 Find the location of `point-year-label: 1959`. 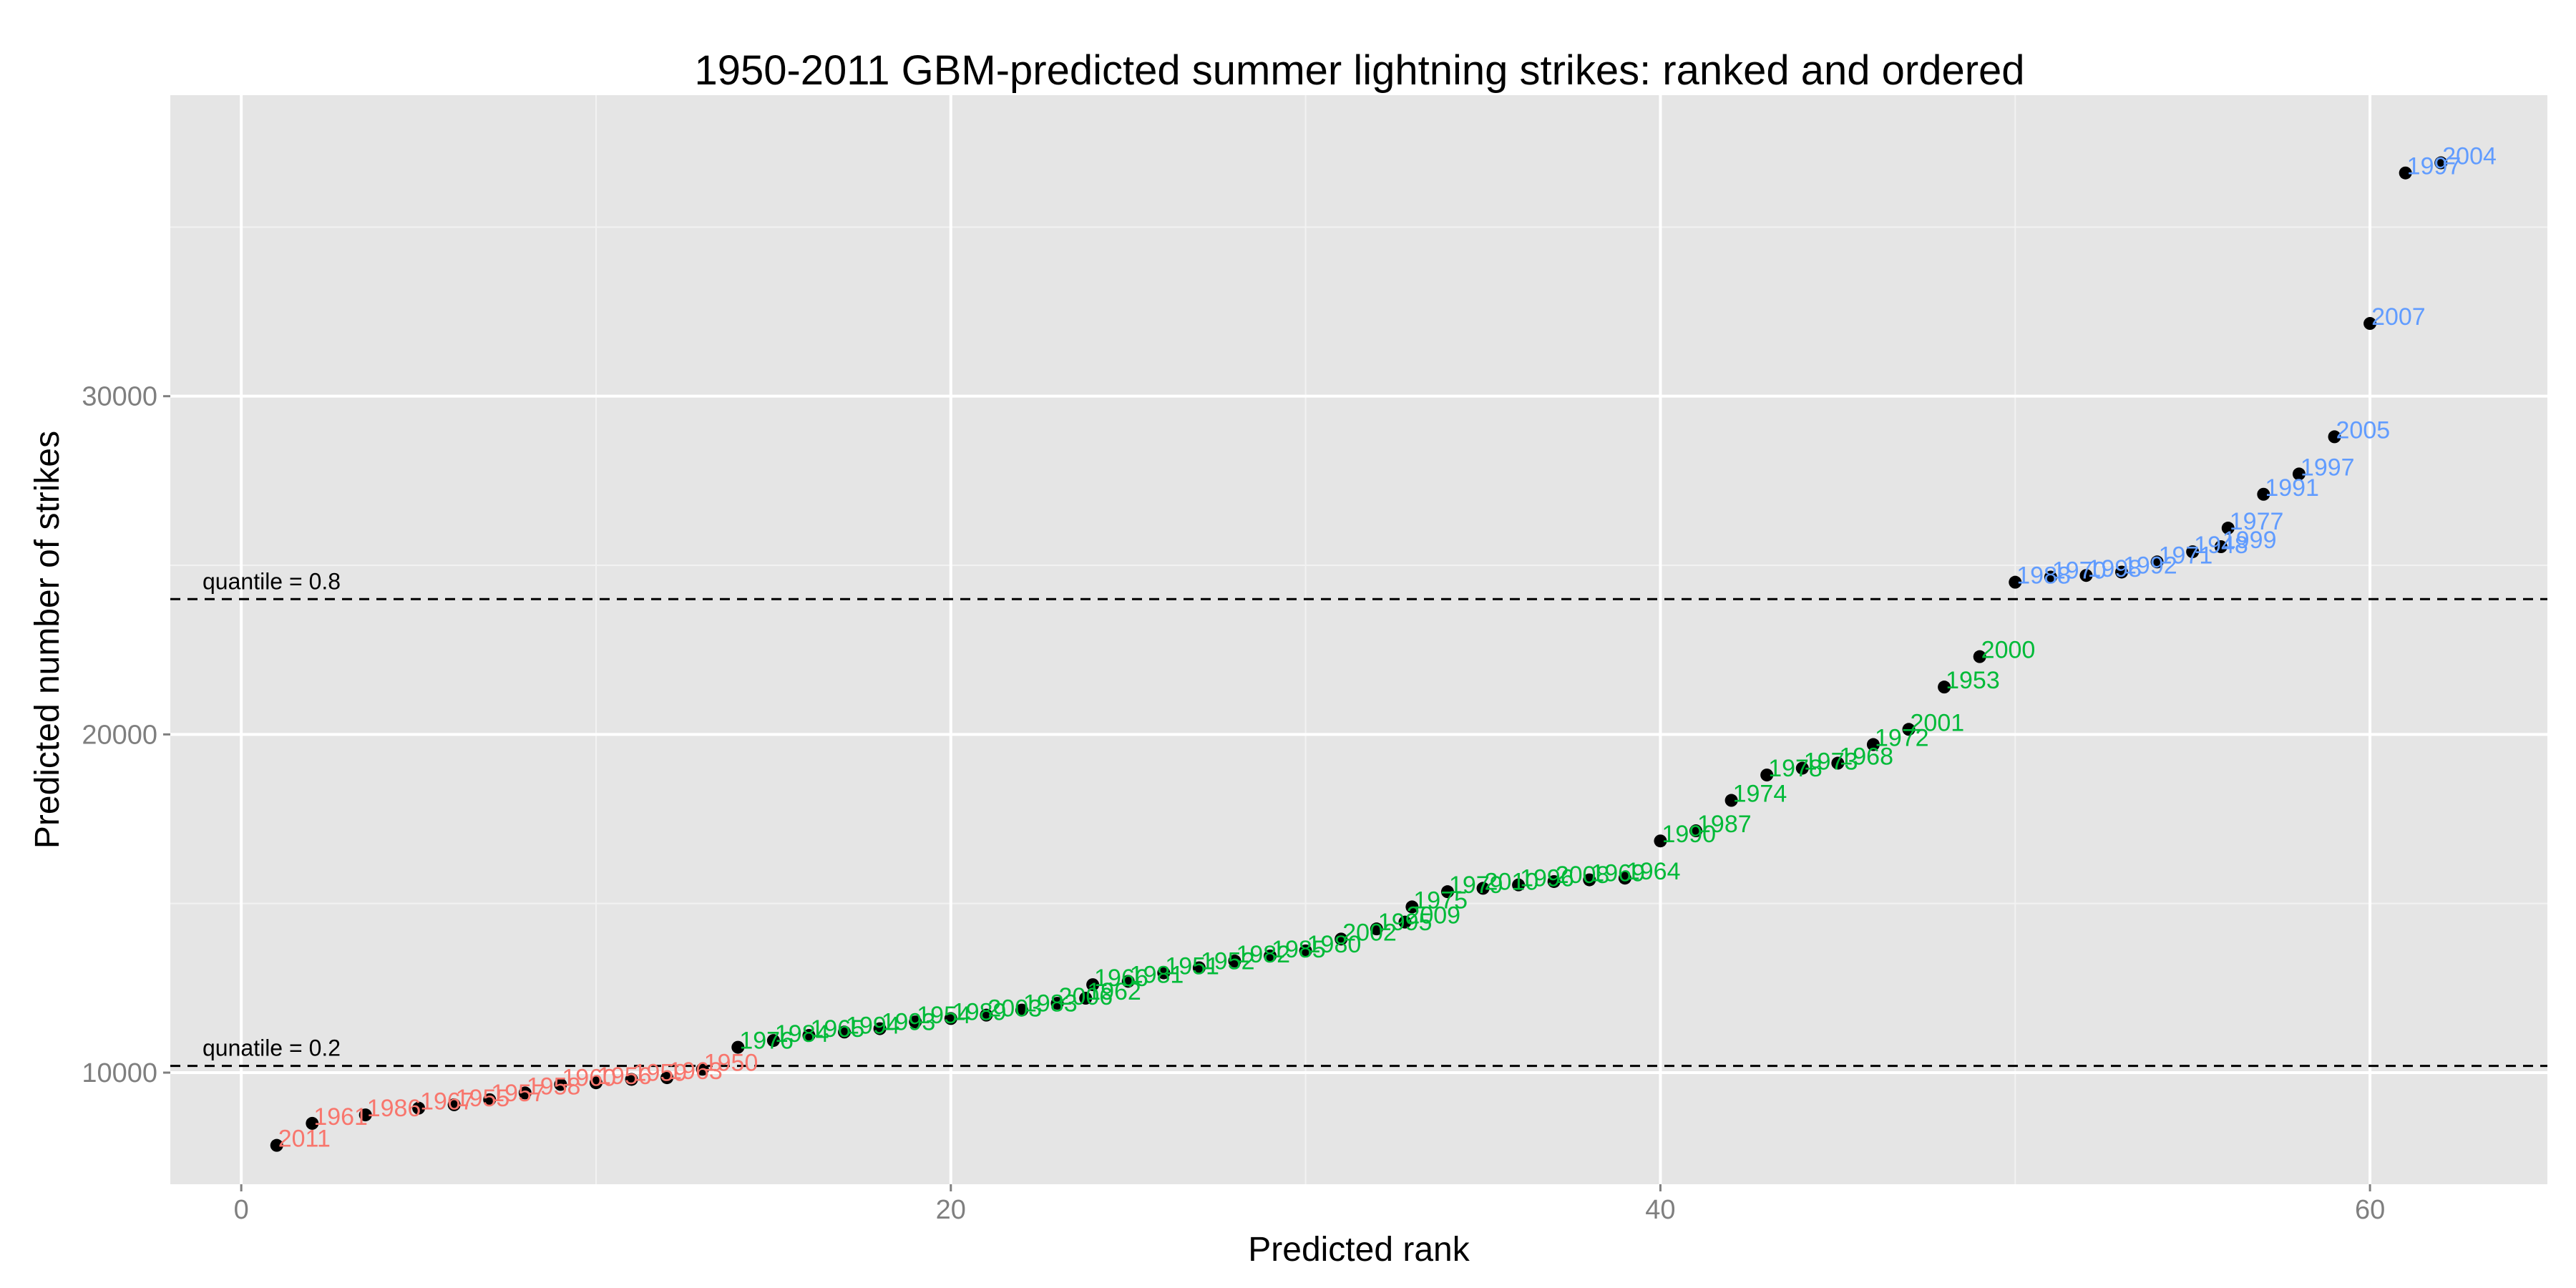

point-year-label: 1959 is located at coordinates (660, 1072).